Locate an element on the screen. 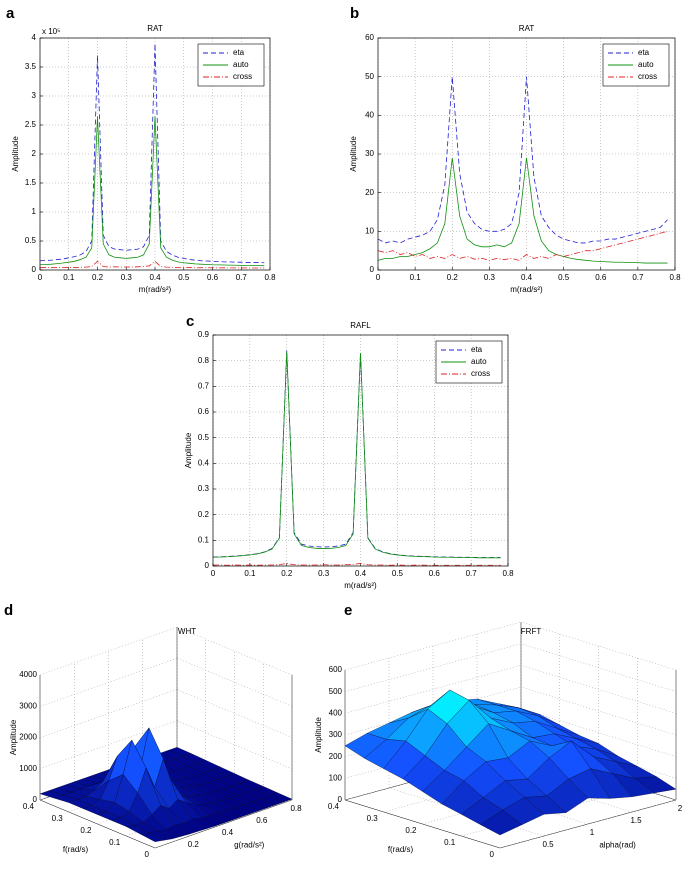  z-tick-label: 400 is located at coordinates (336, 712).